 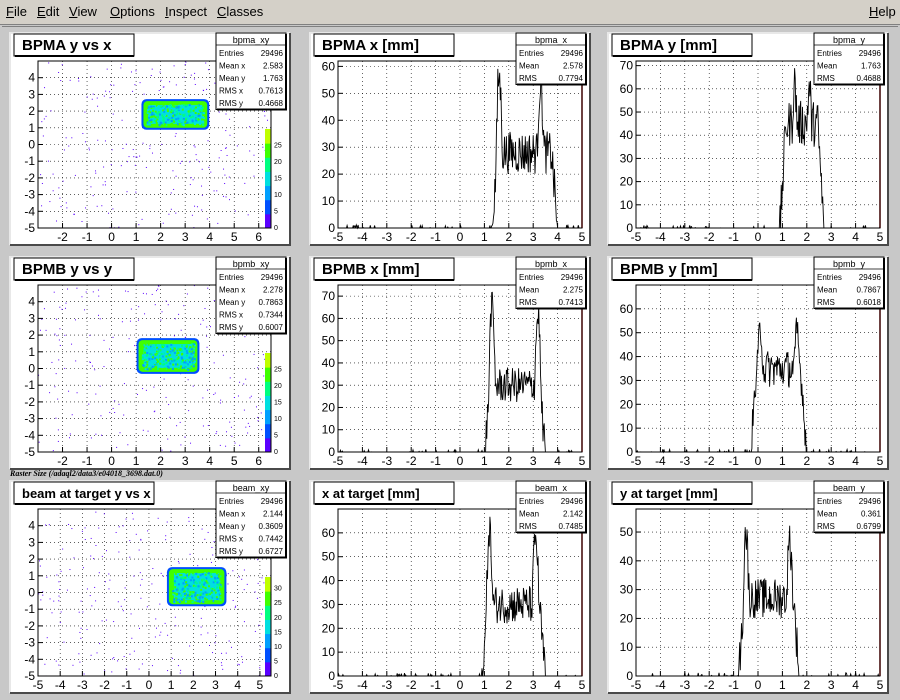 I want to click on x-tick-label: 0, so click(x=460, y=685).